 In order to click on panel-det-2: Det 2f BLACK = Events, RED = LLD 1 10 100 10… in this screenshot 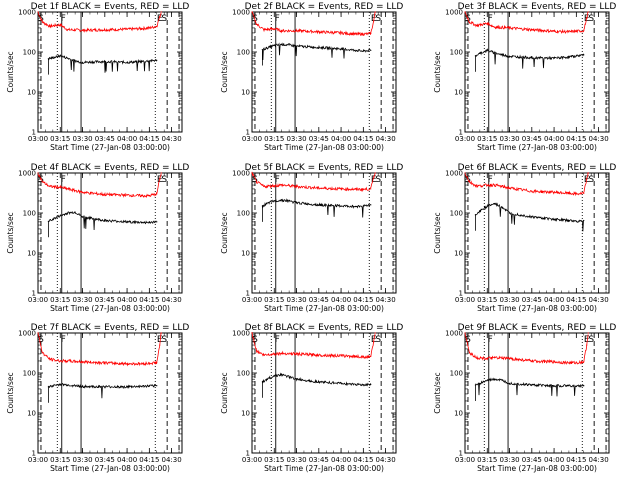, I will do `click(311, 77)`.